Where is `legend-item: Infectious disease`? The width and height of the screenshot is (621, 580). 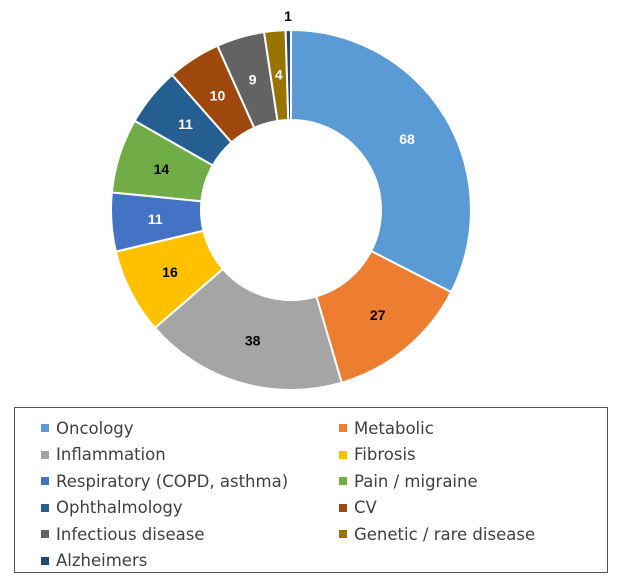 legend-item: Infectious disease is located at coordinates (190, 534).